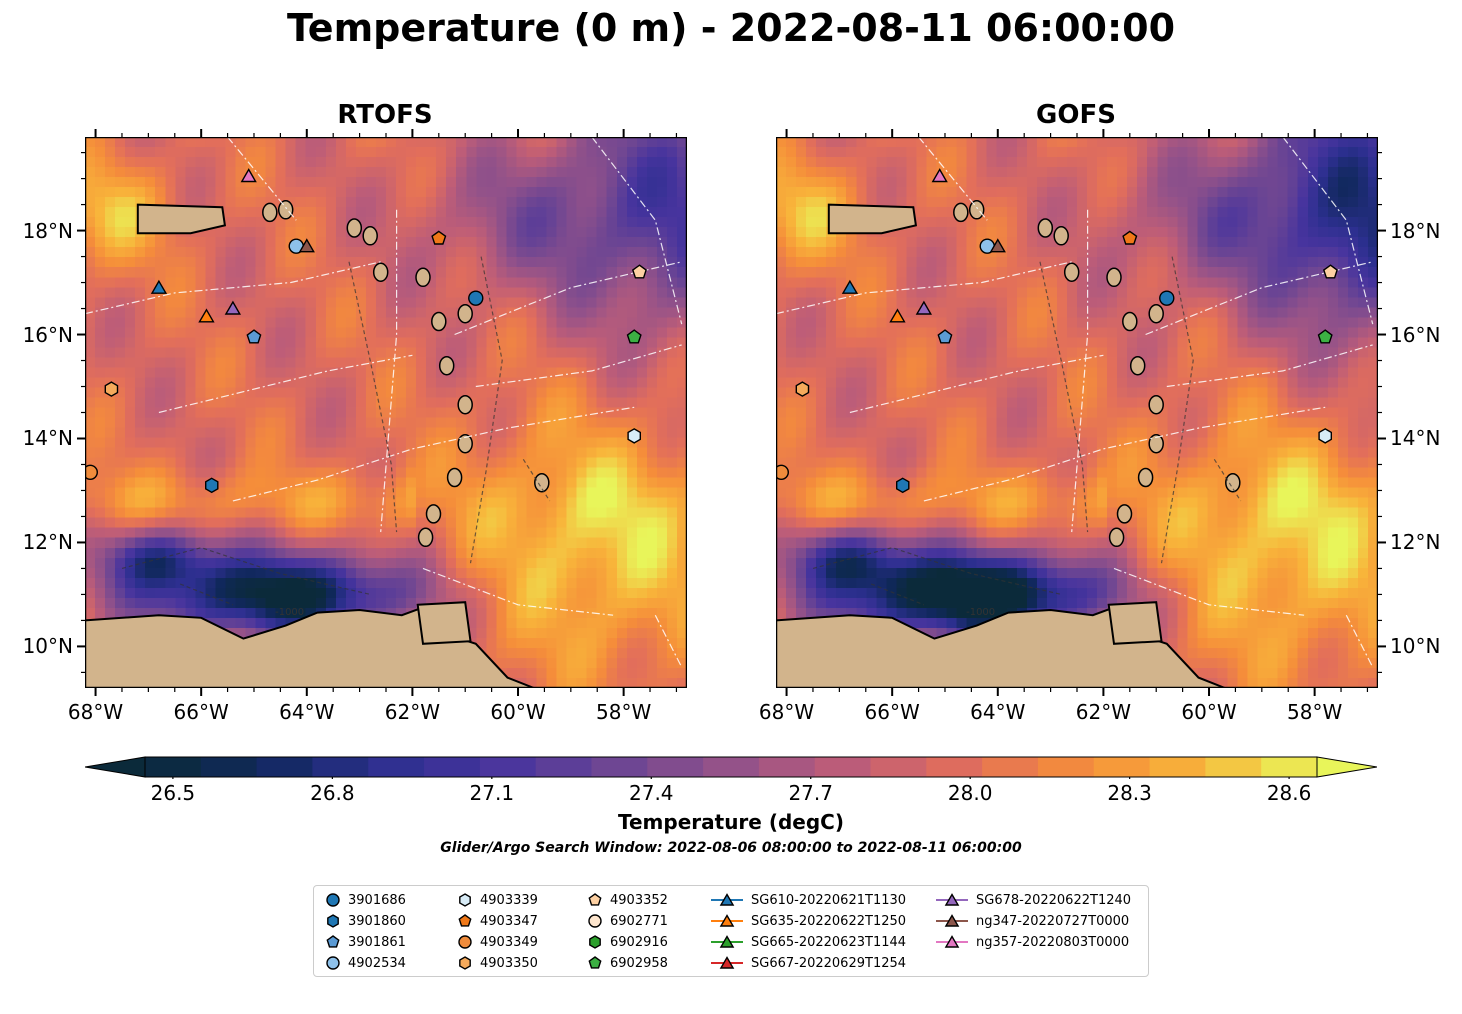 This screenshot has width=1462, height=1014. I want to click on legend-item: SG635-20220622T1250, so click(807, 921).